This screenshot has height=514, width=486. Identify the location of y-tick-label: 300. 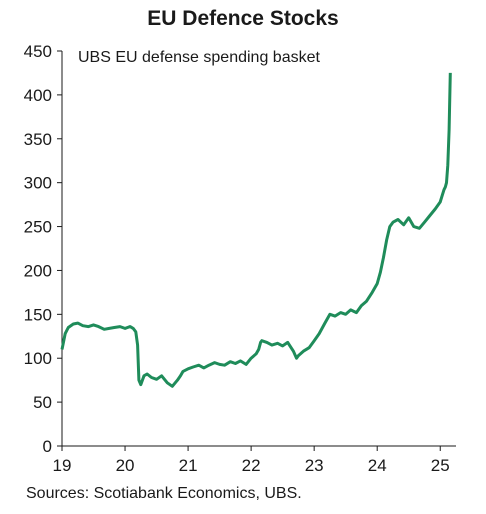
(38, 183).